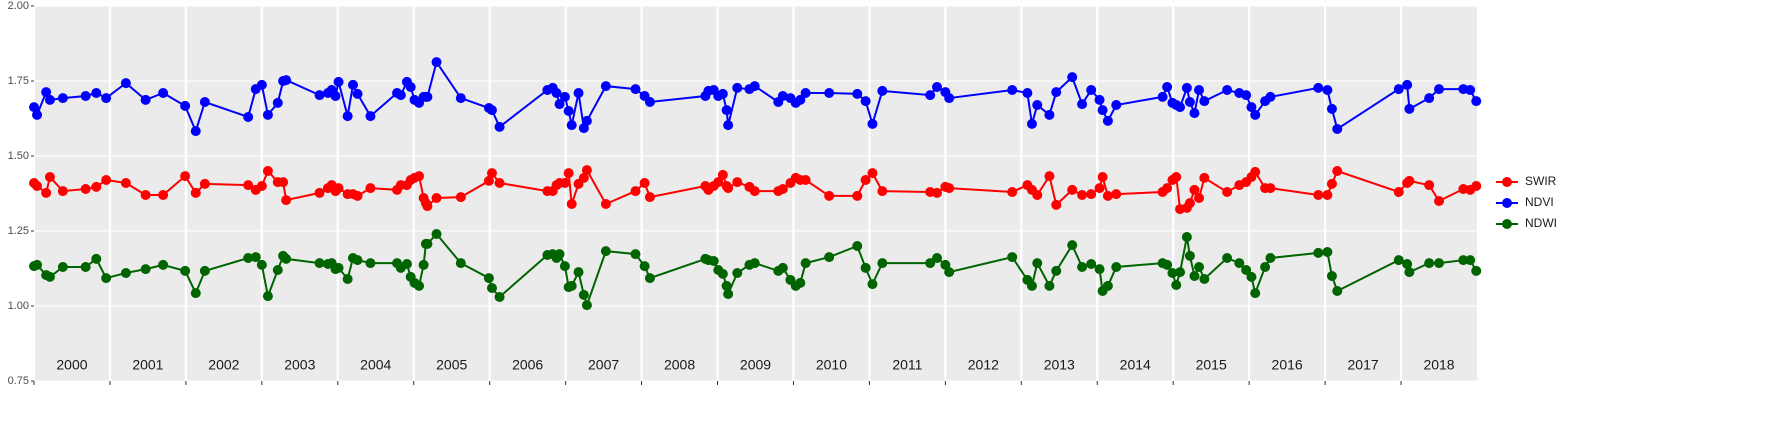  I want to click on year-label: 2017, so click(1363, 365).